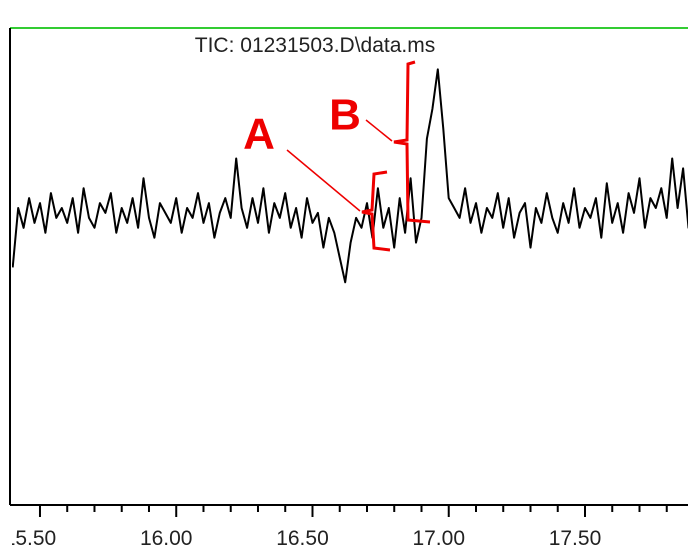 The image size is (688, 552). I want to click on annotation-b: B, so click(345, 115).